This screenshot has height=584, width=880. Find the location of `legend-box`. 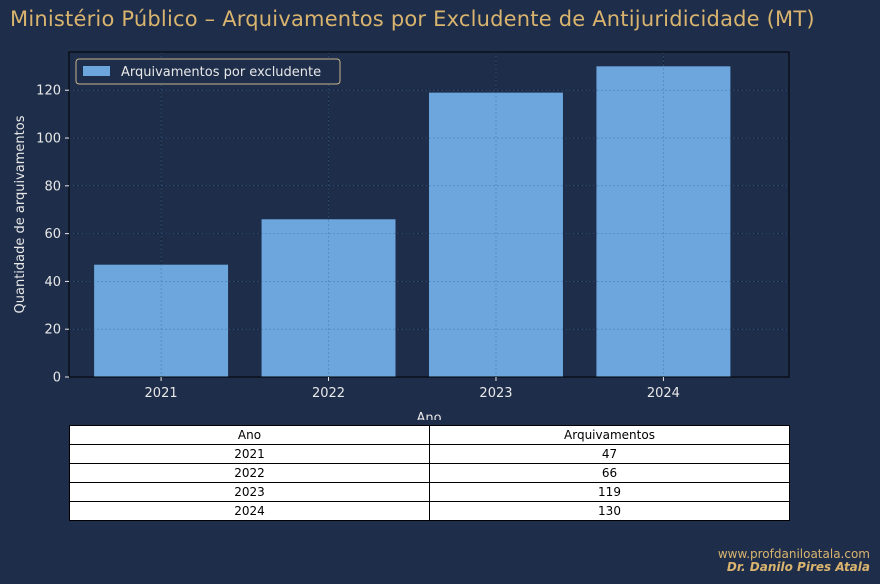

legend-box is located at coordinates (208, 71).